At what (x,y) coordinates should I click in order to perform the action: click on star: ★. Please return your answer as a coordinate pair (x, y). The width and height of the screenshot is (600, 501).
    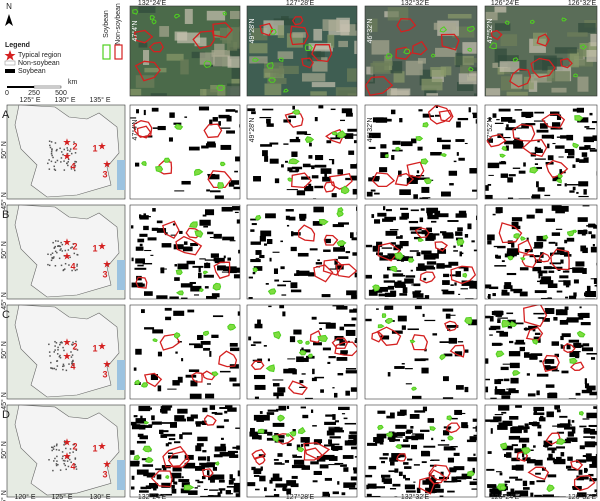
    Looking at the image, I should click on (67, 243).